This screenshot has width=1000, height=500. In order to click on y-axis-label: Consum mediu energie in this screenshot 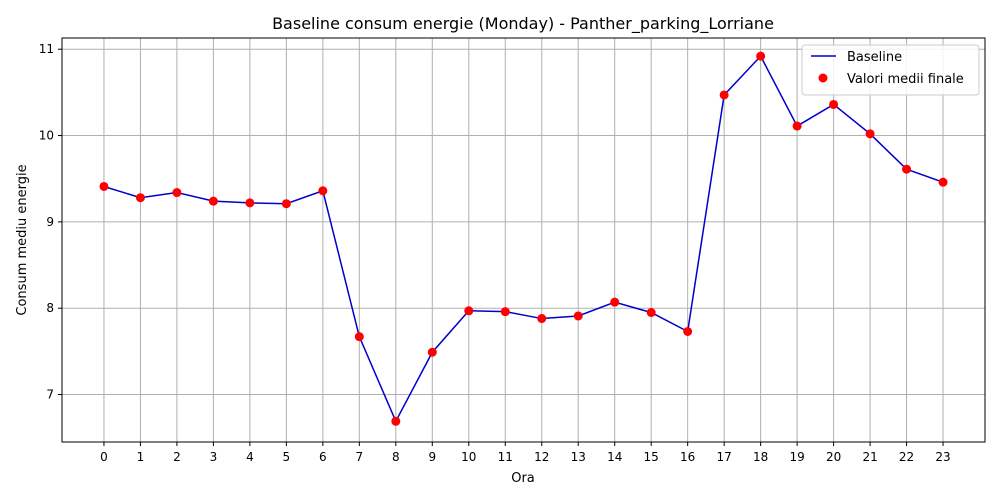, I will do `click(22, 239)`.